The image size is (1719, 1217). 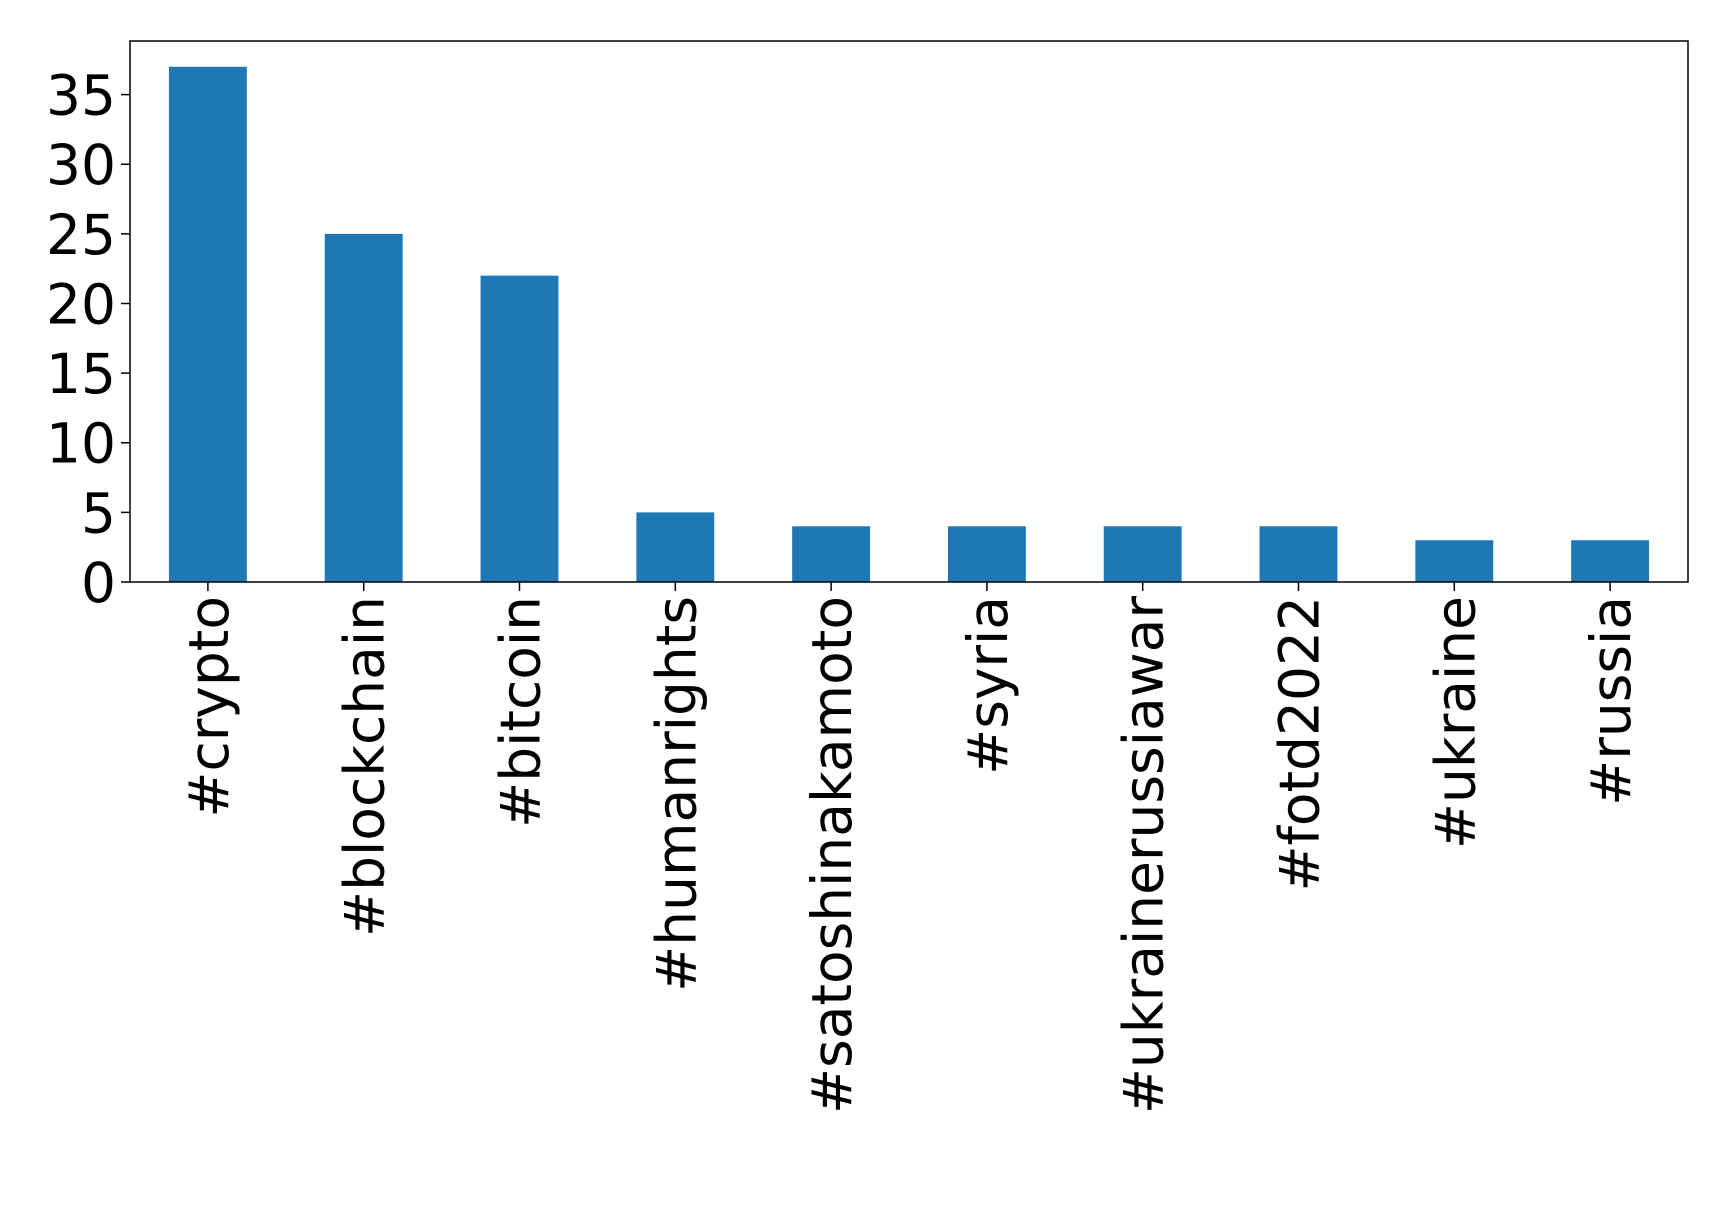 I want to click on x-tick-label: #russia, so click(x=1611, y=701).